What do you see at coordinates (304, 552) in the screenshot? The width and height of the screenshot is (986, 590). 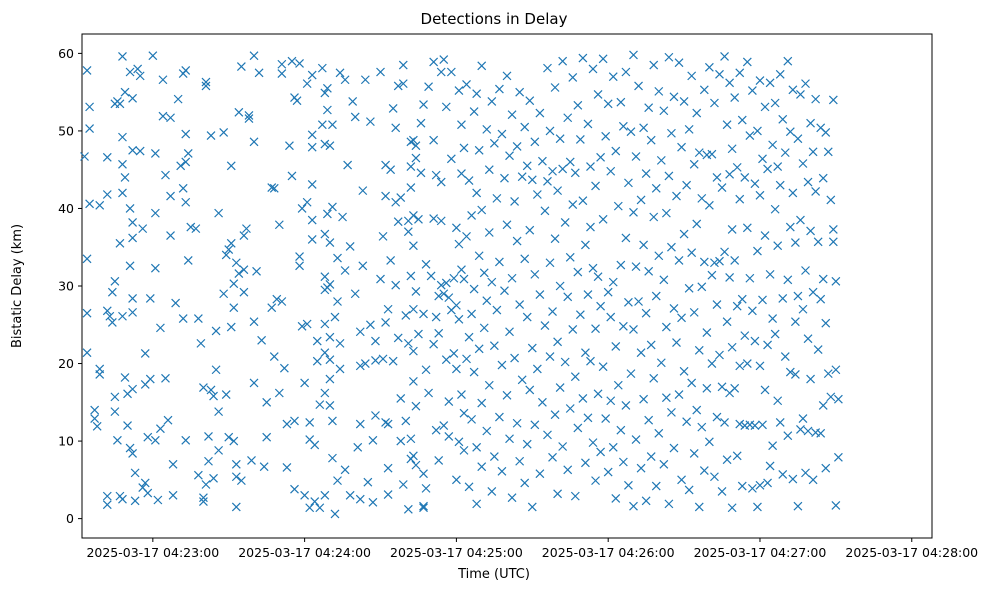 I see `x-tick-label: 2025-03-17 04:24:00` at bounding box center [304, 552].